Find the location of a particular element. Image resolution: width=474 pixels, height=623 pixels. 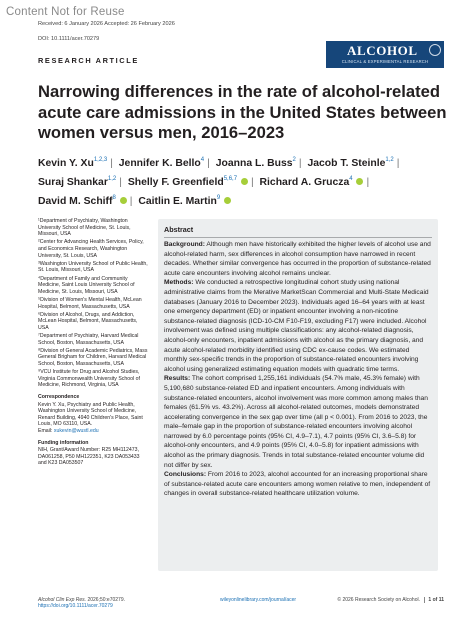

author: Jennifer K. Bello4 is located at coordinates (161, 163).